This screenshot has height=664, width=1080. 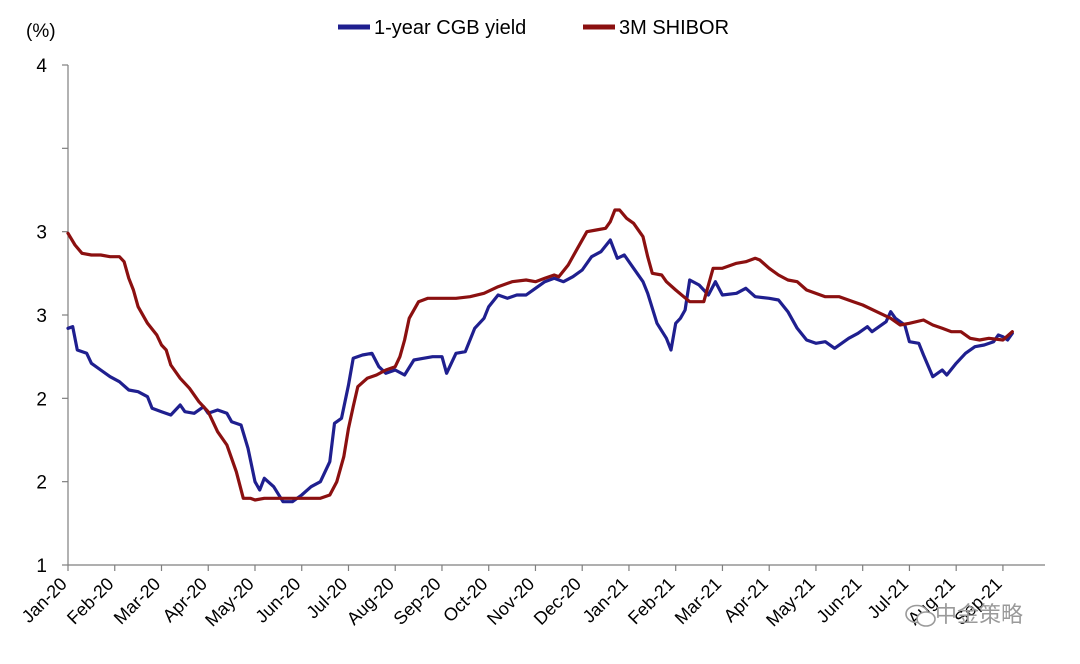 I want to click on x-tick-label: May-21, so click(x=790, y=602).